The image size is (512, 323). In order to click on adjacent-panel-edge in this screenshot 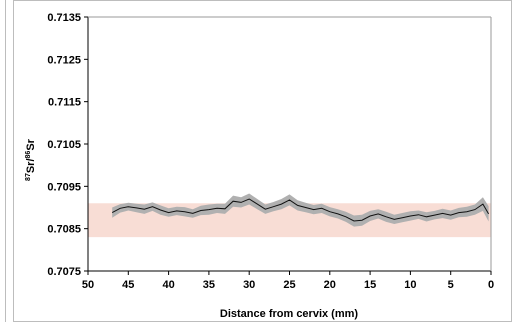, I will do `click(3, 161)`.